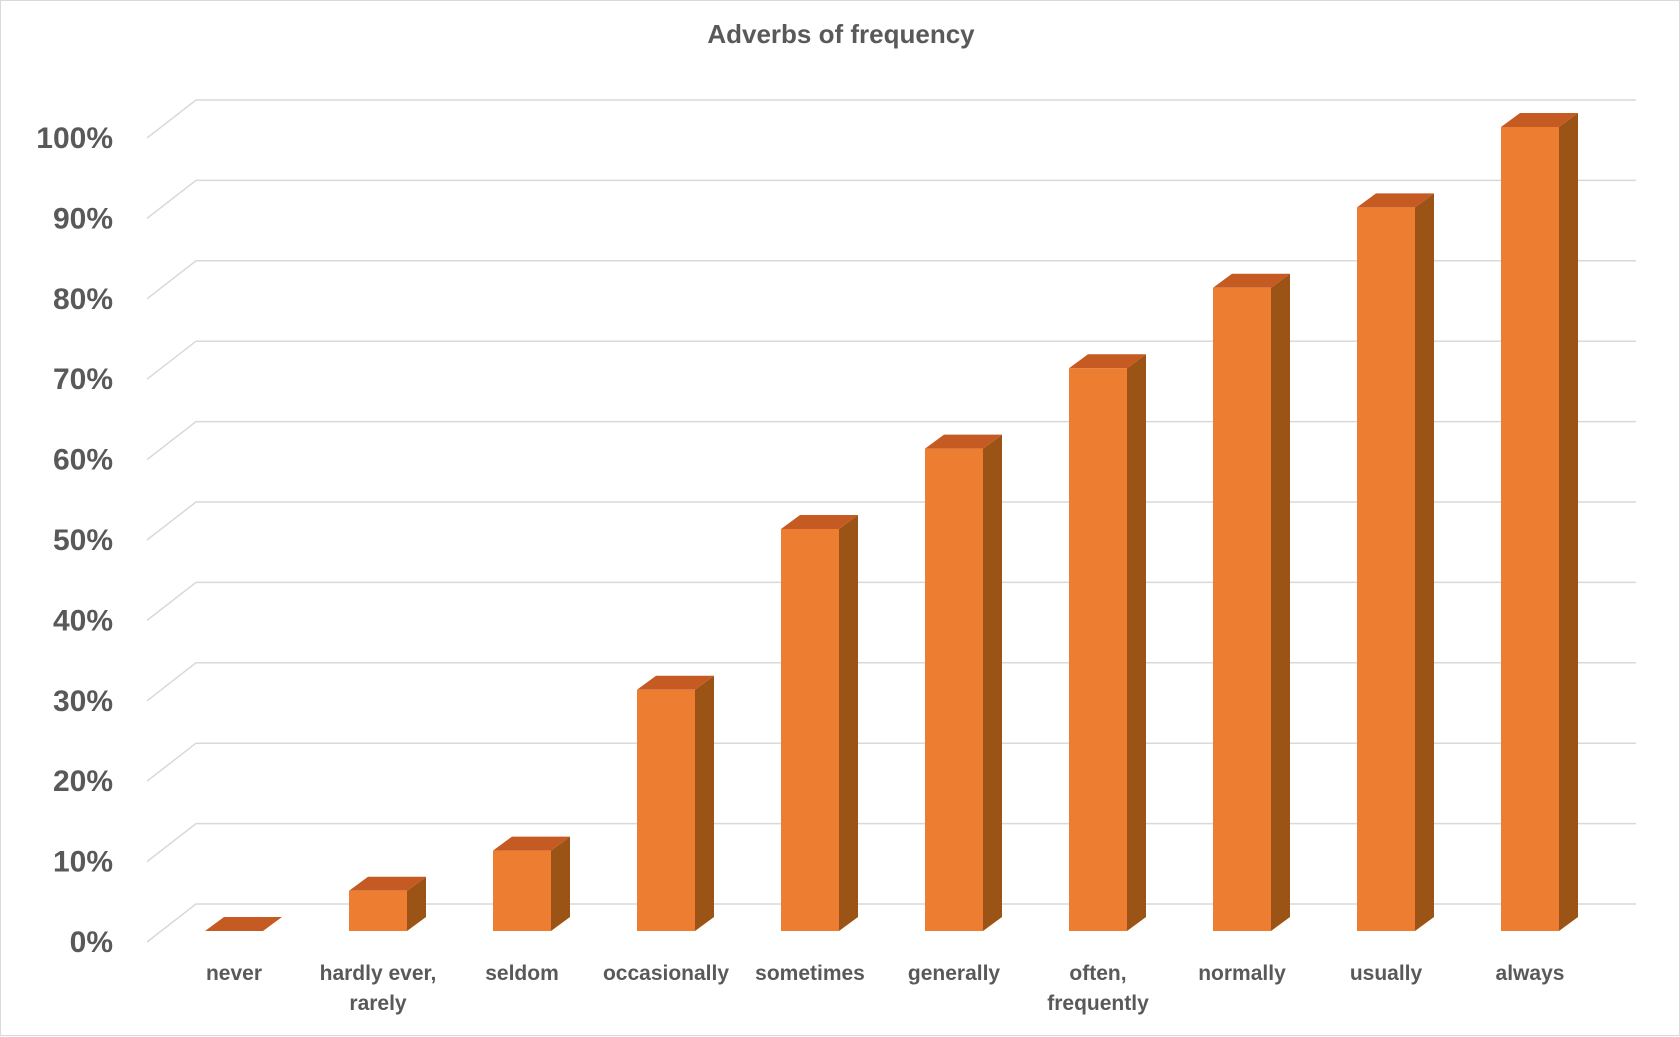  I want to click on x-tick-label: hardly ever, rarely, so click(378, 988).